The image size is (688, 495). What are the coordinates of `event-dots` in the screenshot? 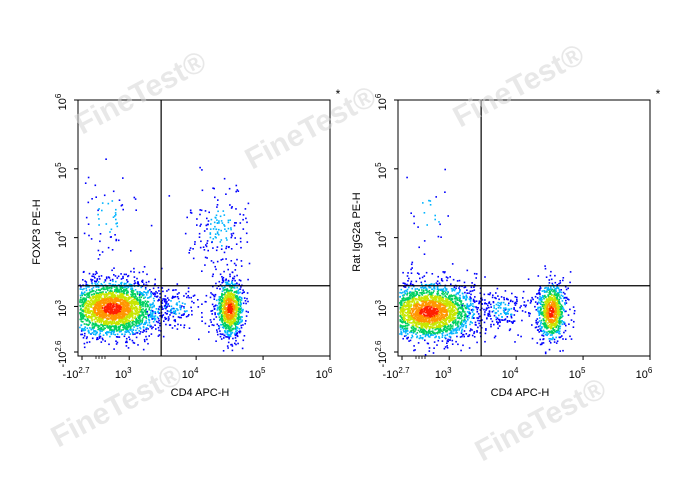 It's located at (487, 262).